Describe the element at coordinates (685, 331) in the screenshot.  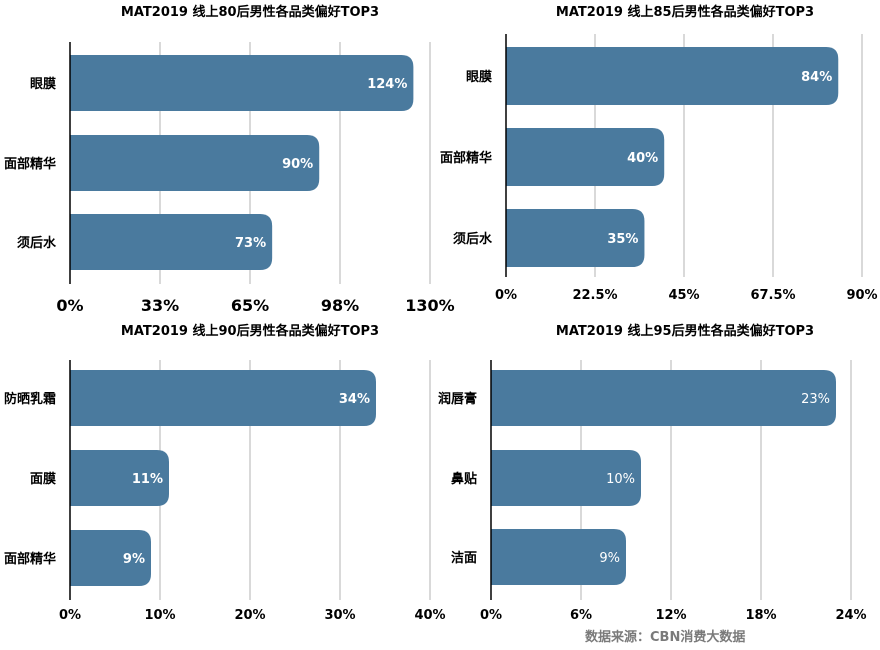
I see `chart-title: MAT2019 线上95后男性各品类偏好TOP3` at that location.